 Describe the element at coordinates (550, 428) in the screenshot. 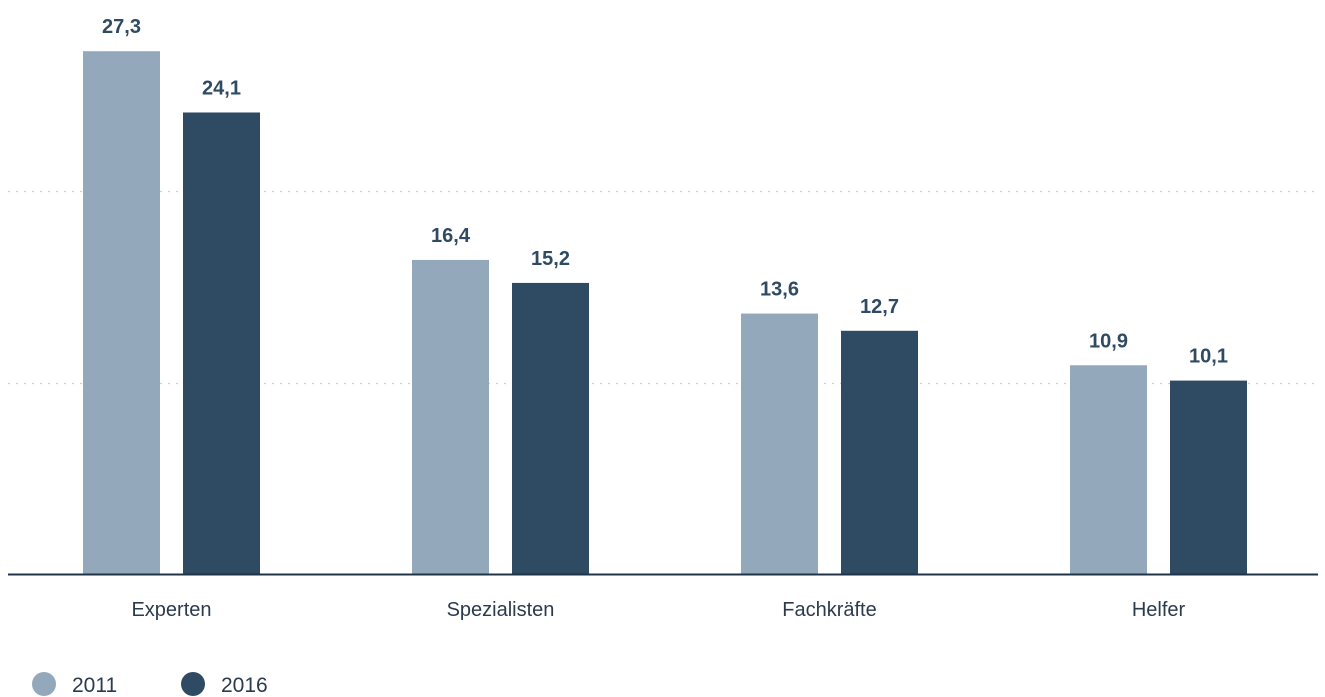

I see `bar-2016-spezialisten` at that location.